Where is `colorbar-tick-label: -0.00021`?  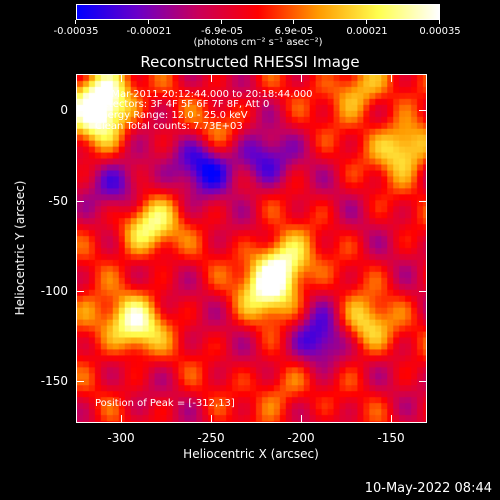
colorbar-tick-label: -0.00021 is located at coordinates (149, 31).